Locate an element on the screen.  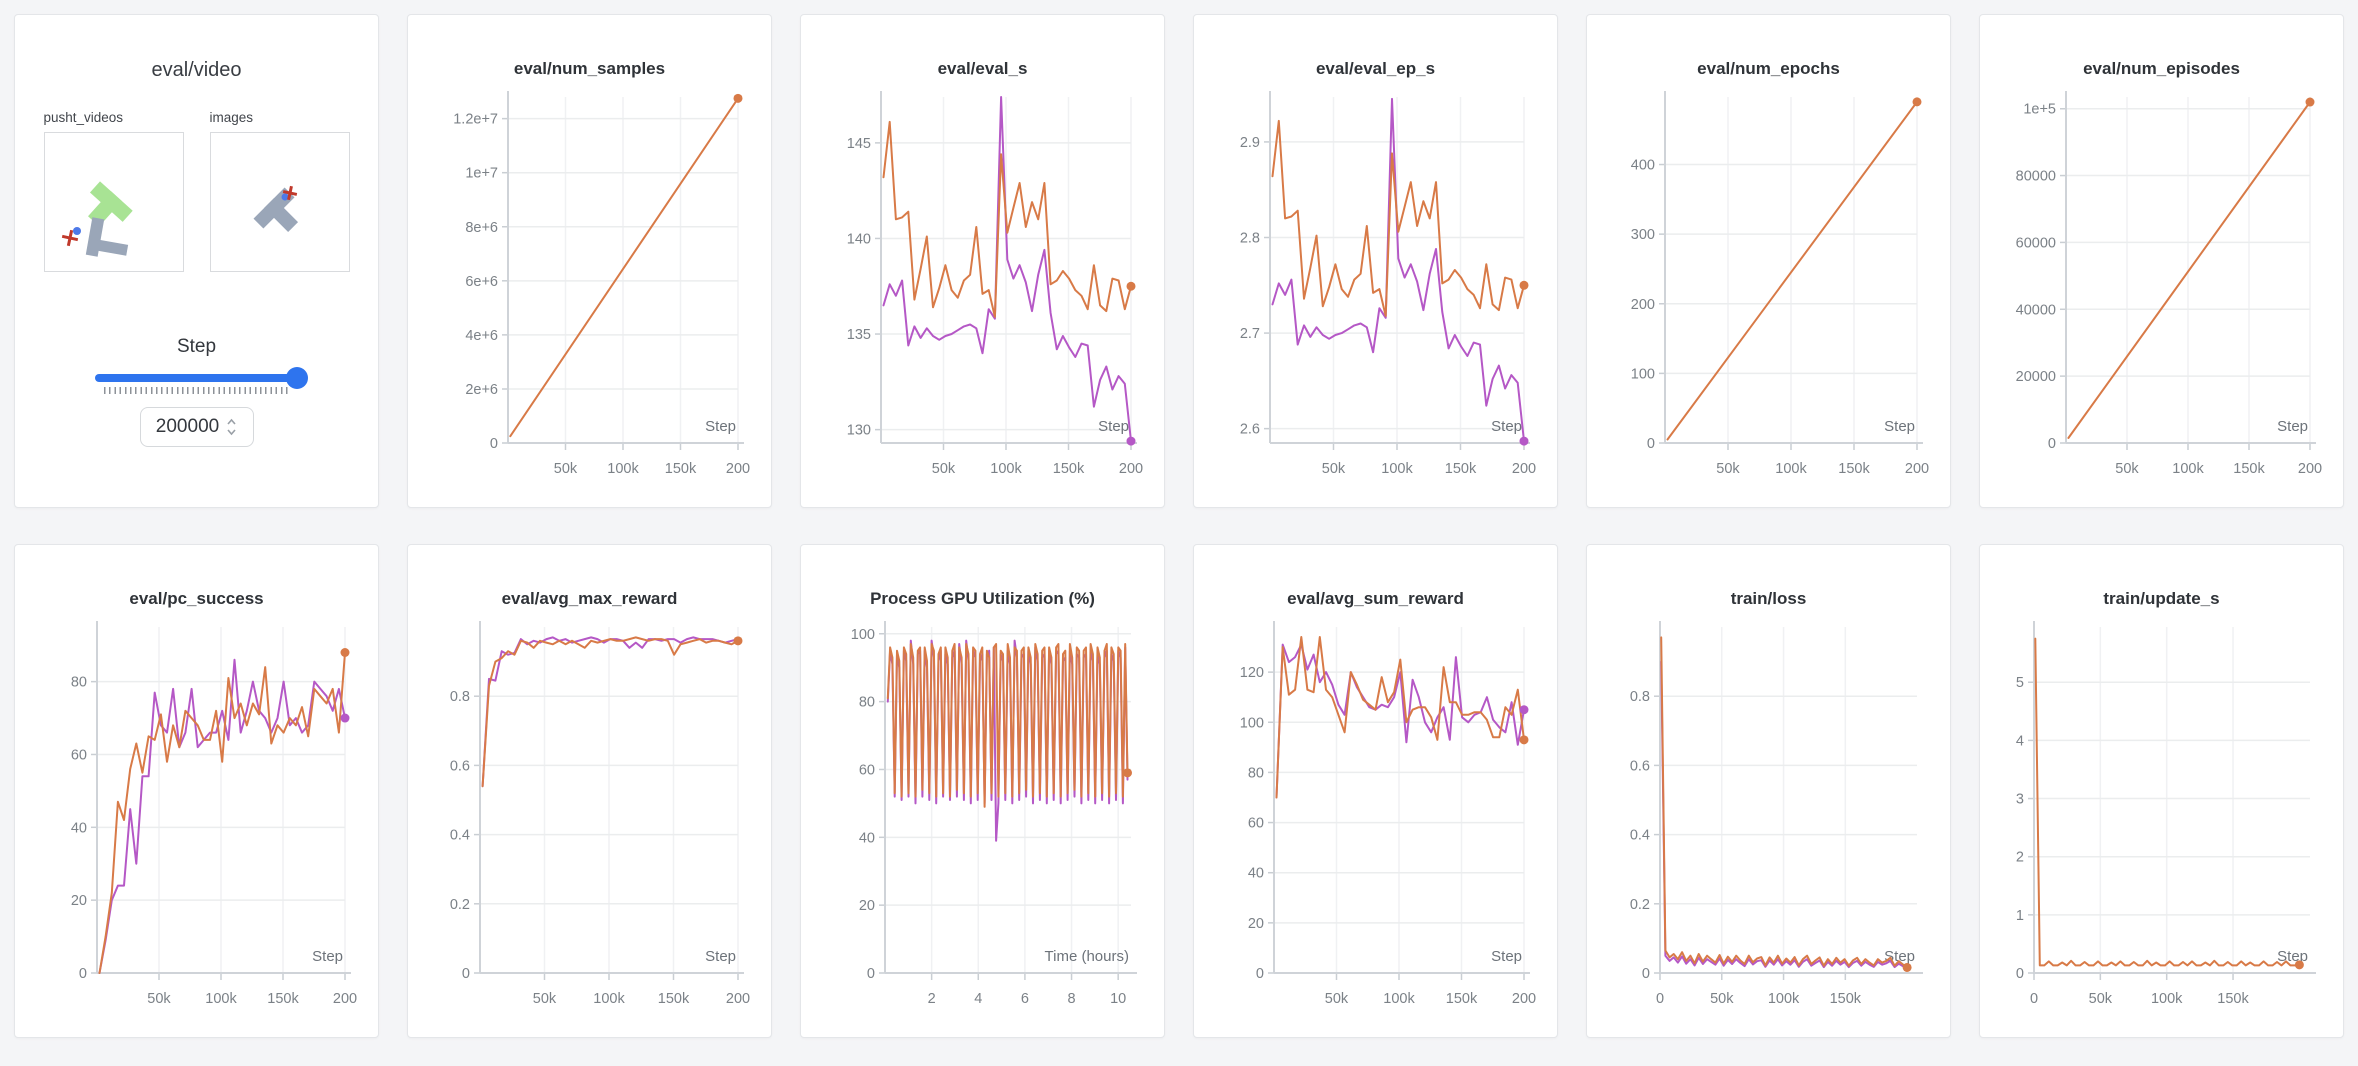
panel-train-update-s: train/update_s 0 50k 100k 150k 0 1 2 3 4 5 Step is located at coordinates (2161, 791).